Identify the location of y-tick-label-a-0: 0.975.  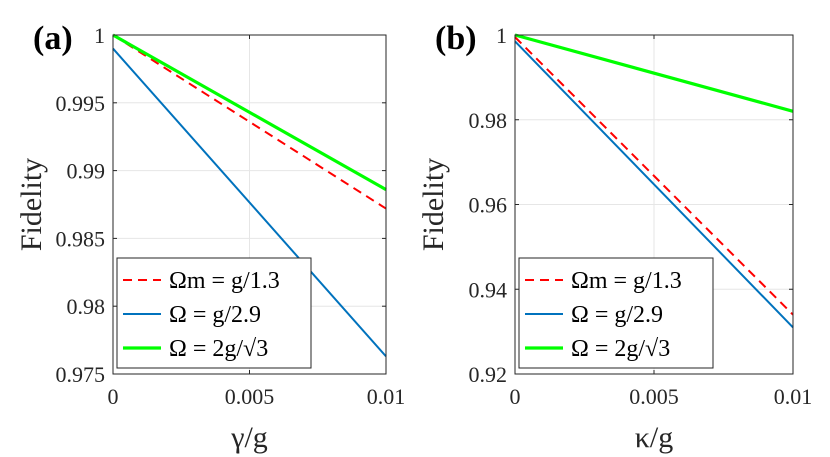
(81, 374).